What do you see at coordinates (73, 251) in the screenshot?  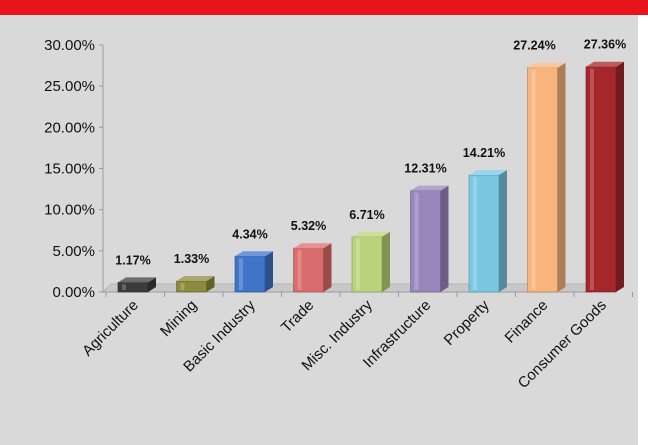 I see `y-tick-label: 5.00%` at bounding box center [73, 251].